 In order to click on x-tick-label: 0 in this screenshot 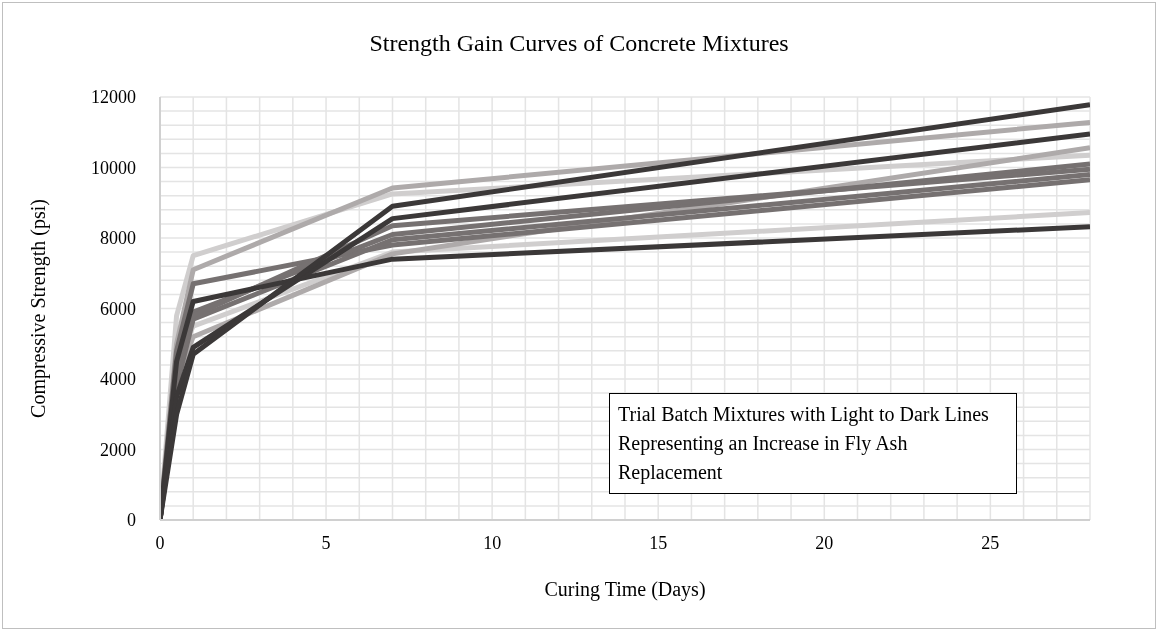, I will do `click(160, 542)`.